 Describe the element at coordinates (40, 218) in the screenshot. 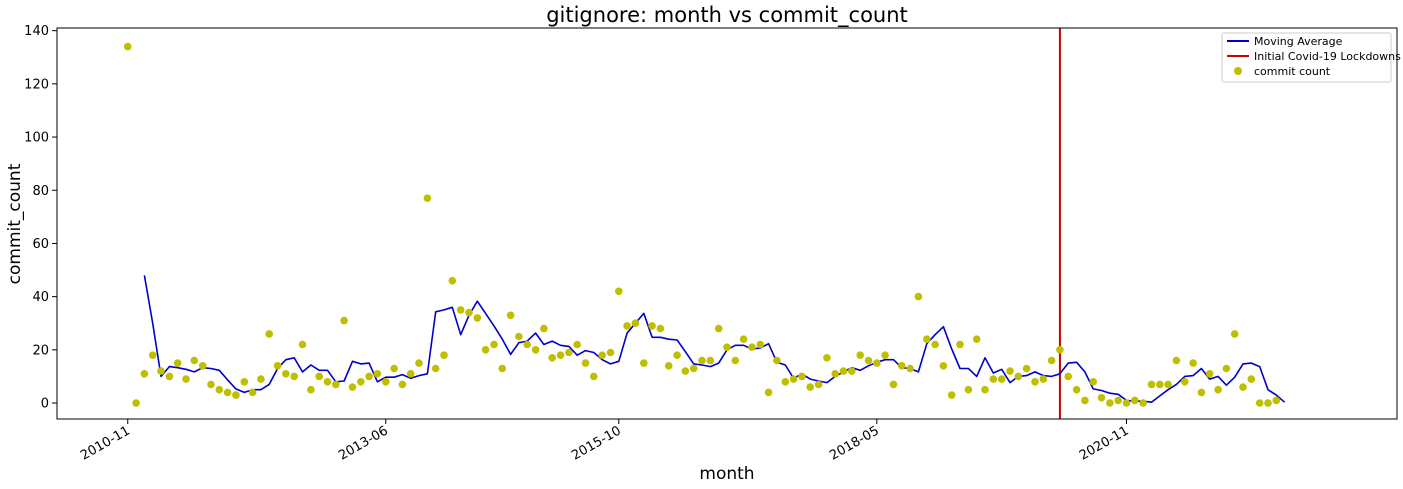

I see `y-axis-ticks: 0 20 40 60 80 100 120 140` at that location.